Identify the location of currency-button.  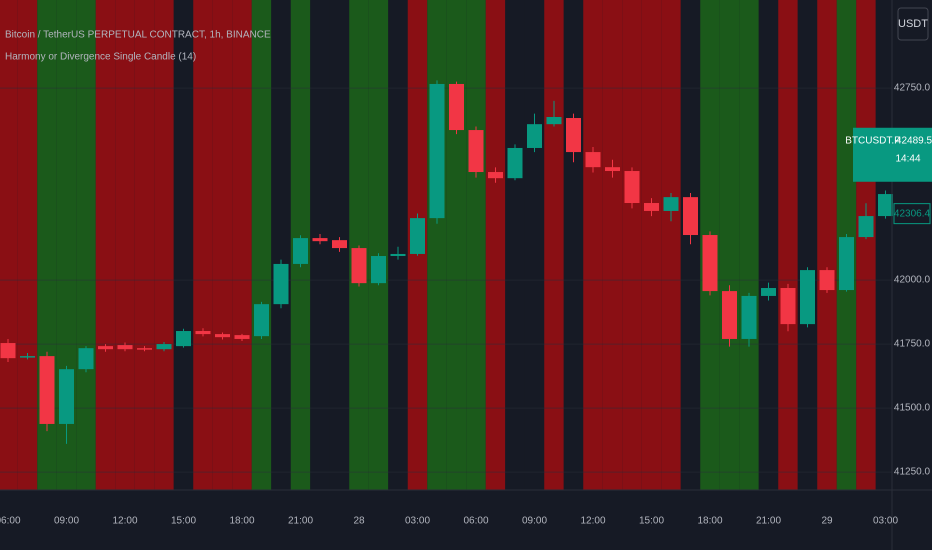
(913, 24).